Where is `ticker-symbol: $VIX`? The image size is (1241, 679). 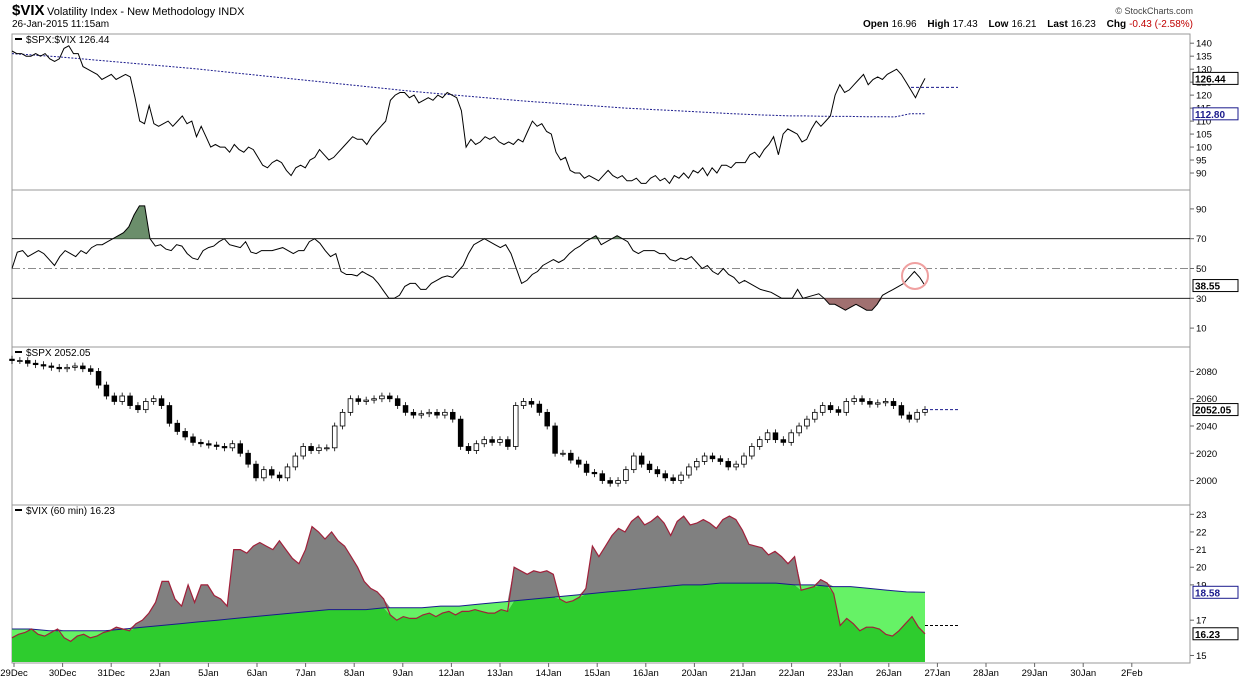 ticker-symbol: $VIX is located at coordinates (28, 10).